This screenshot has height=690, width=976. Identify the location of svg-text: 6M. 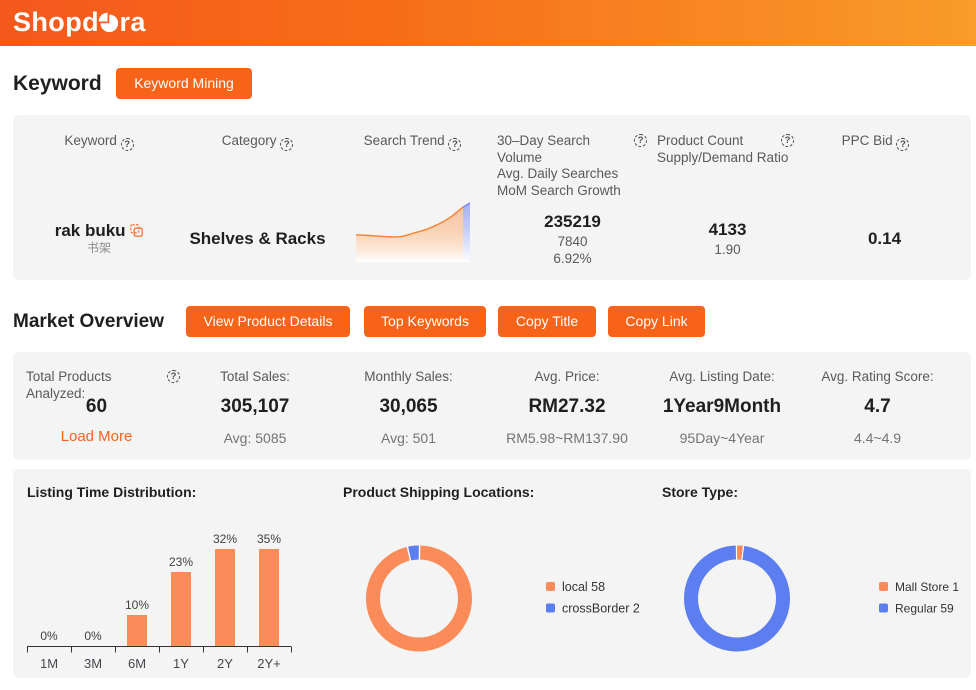
(137, 663).